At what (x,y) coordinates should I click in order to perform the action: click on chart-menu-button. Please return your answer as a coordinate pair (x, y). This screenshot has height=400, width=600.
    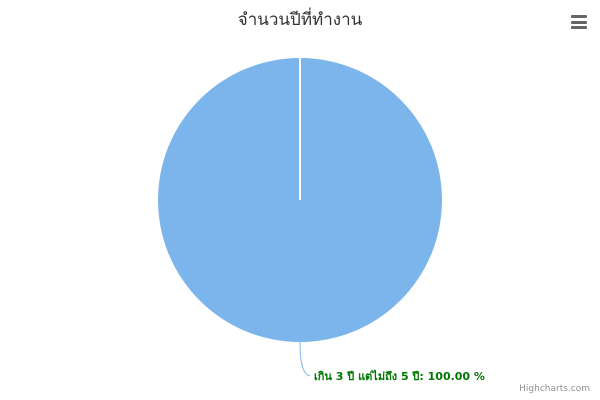
    Looking at the image, I should click on (579, 22).